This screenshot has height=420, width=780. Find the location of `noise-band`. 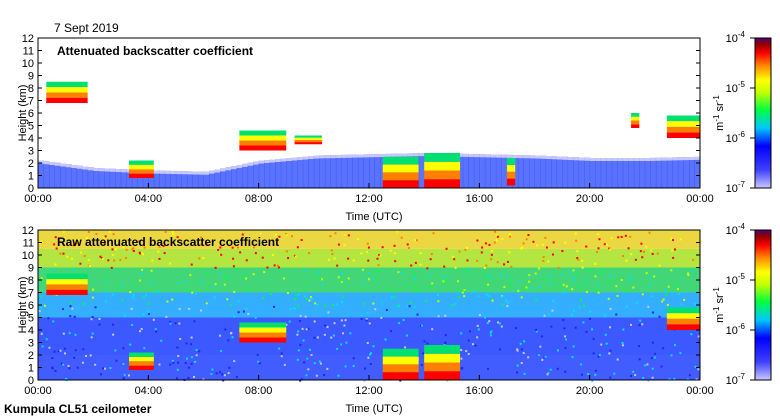

noise-band is located at coordinates (369, 239).